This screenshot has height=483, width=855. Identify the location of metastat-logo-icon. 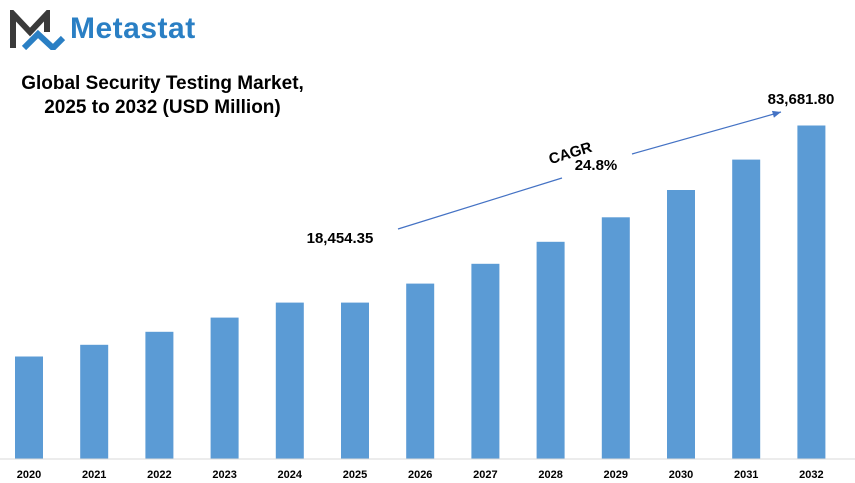
(38, 30).